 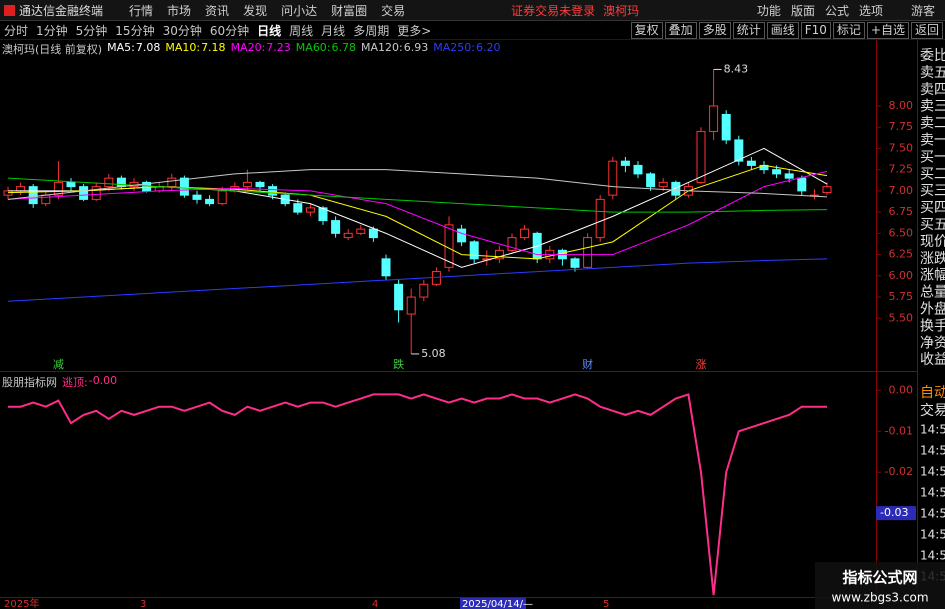 I want to click on quote-label: 总量, so click(x=932, y=293).